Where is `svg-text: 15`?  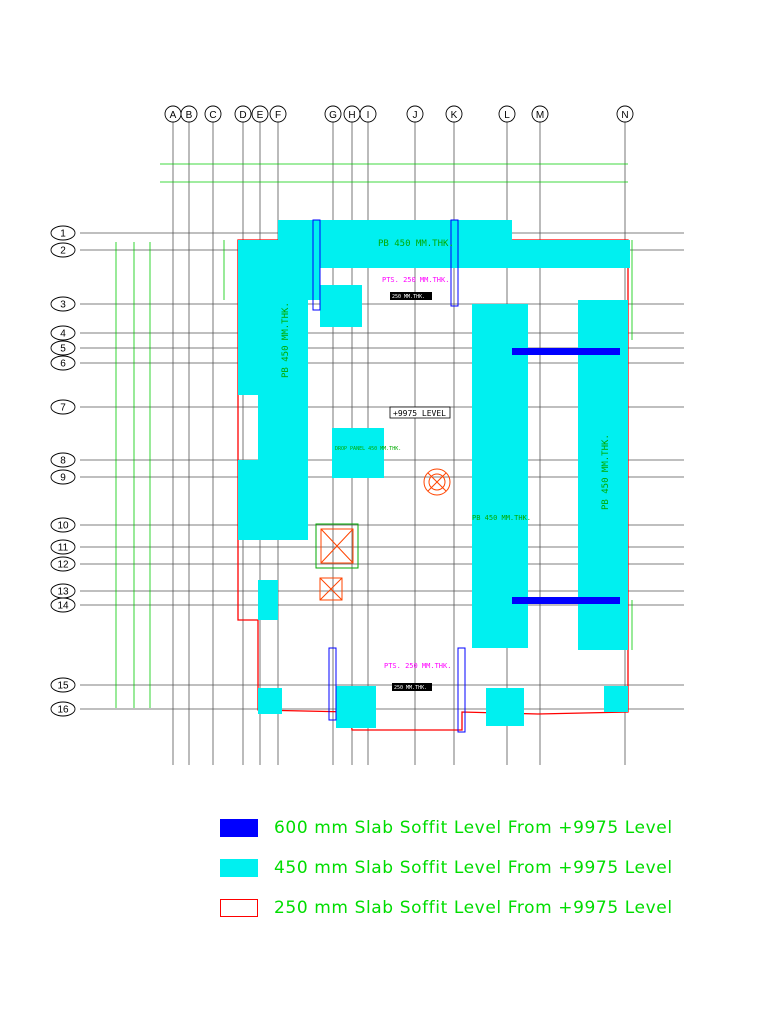
svg-text: 15 is located at coordinates (63, 686).